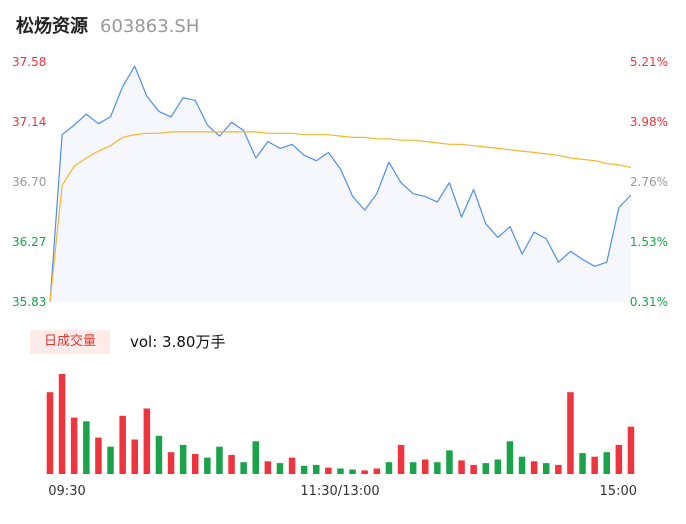  I want to click on stock-code: 603863.SH, so click(150, 26).